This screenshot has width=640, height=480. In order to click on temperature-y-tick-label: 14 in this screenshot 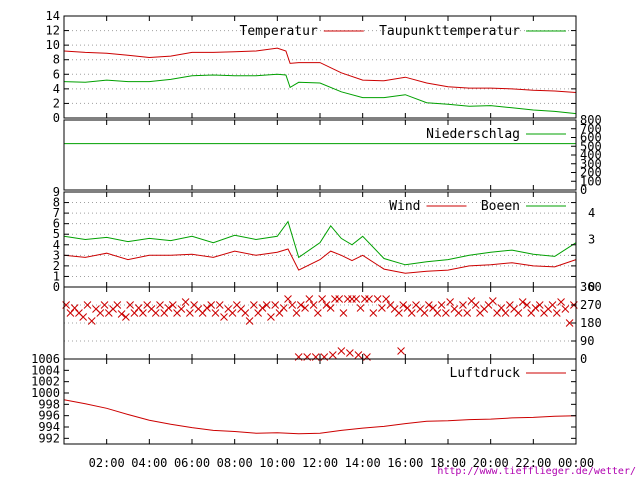, I will do `click(53, 16)`.